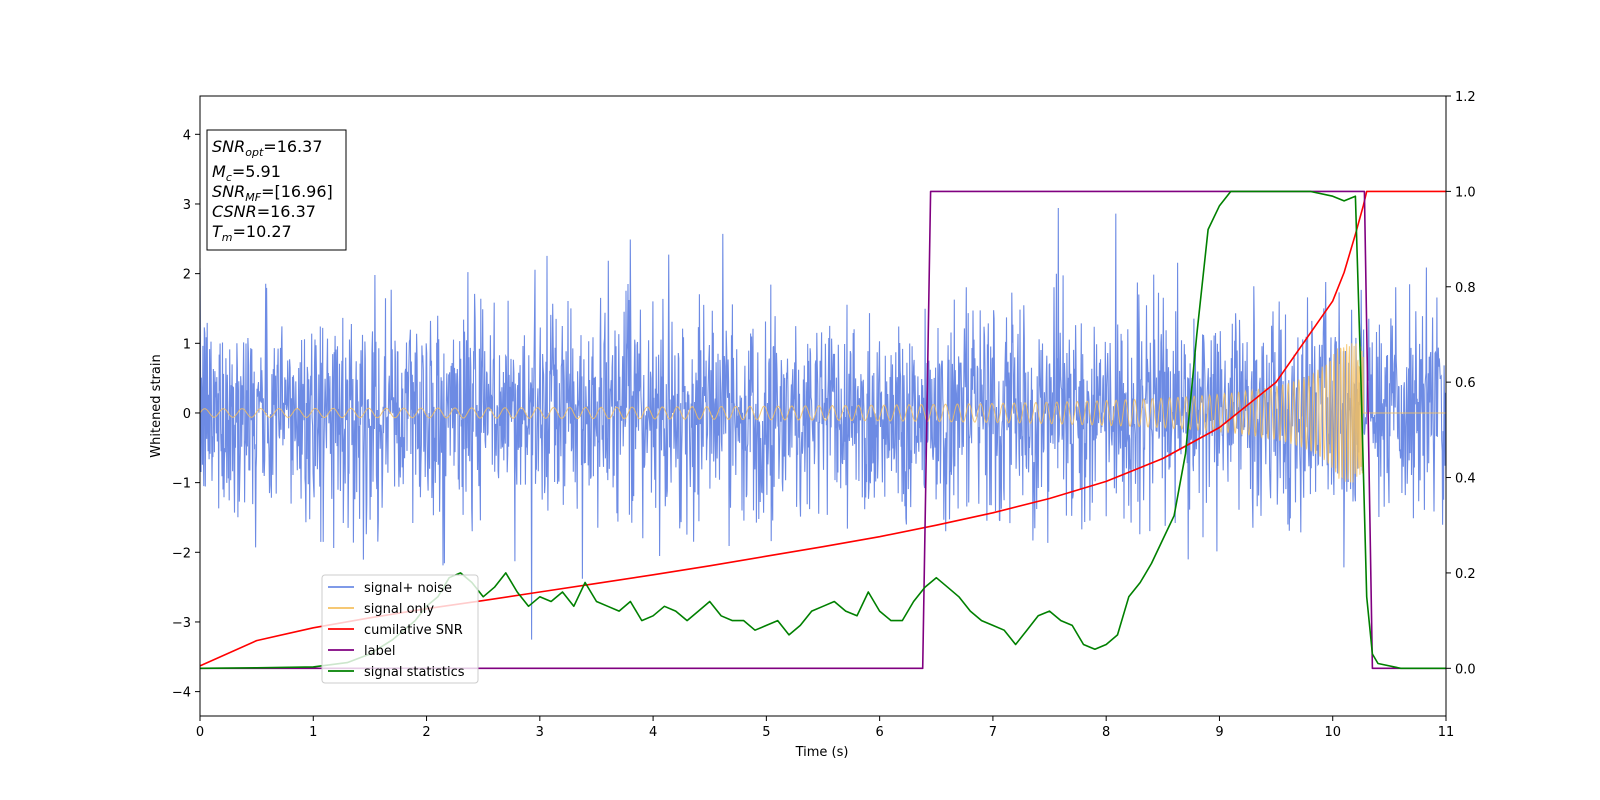 This screenshot has height=800, width=1600. I want to click on y-left-tick-label: 1, so click(187, 344).